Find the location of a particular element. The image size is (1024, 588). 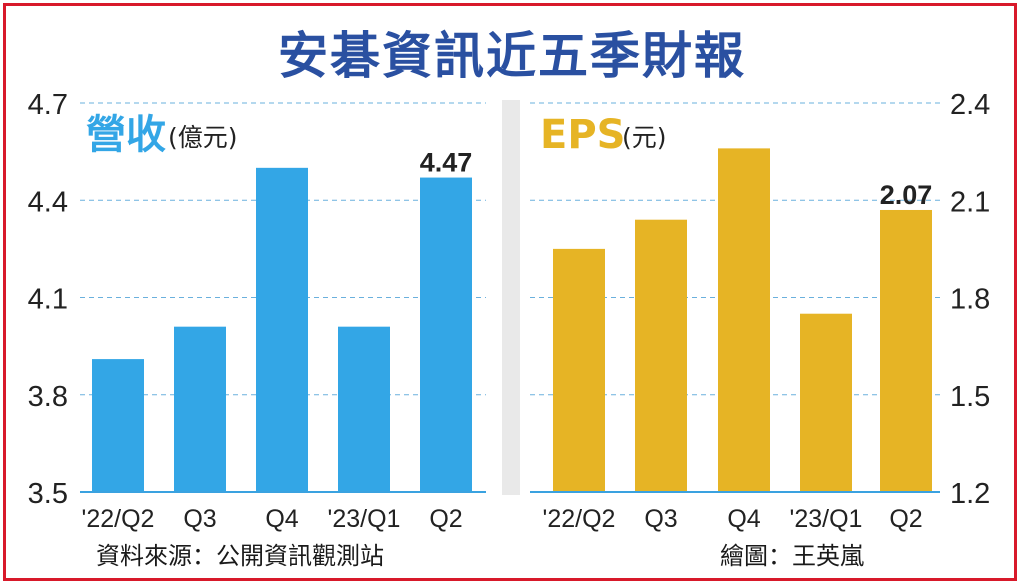

revenue-panel-title: 營收 is located at coordinates (126, 135).